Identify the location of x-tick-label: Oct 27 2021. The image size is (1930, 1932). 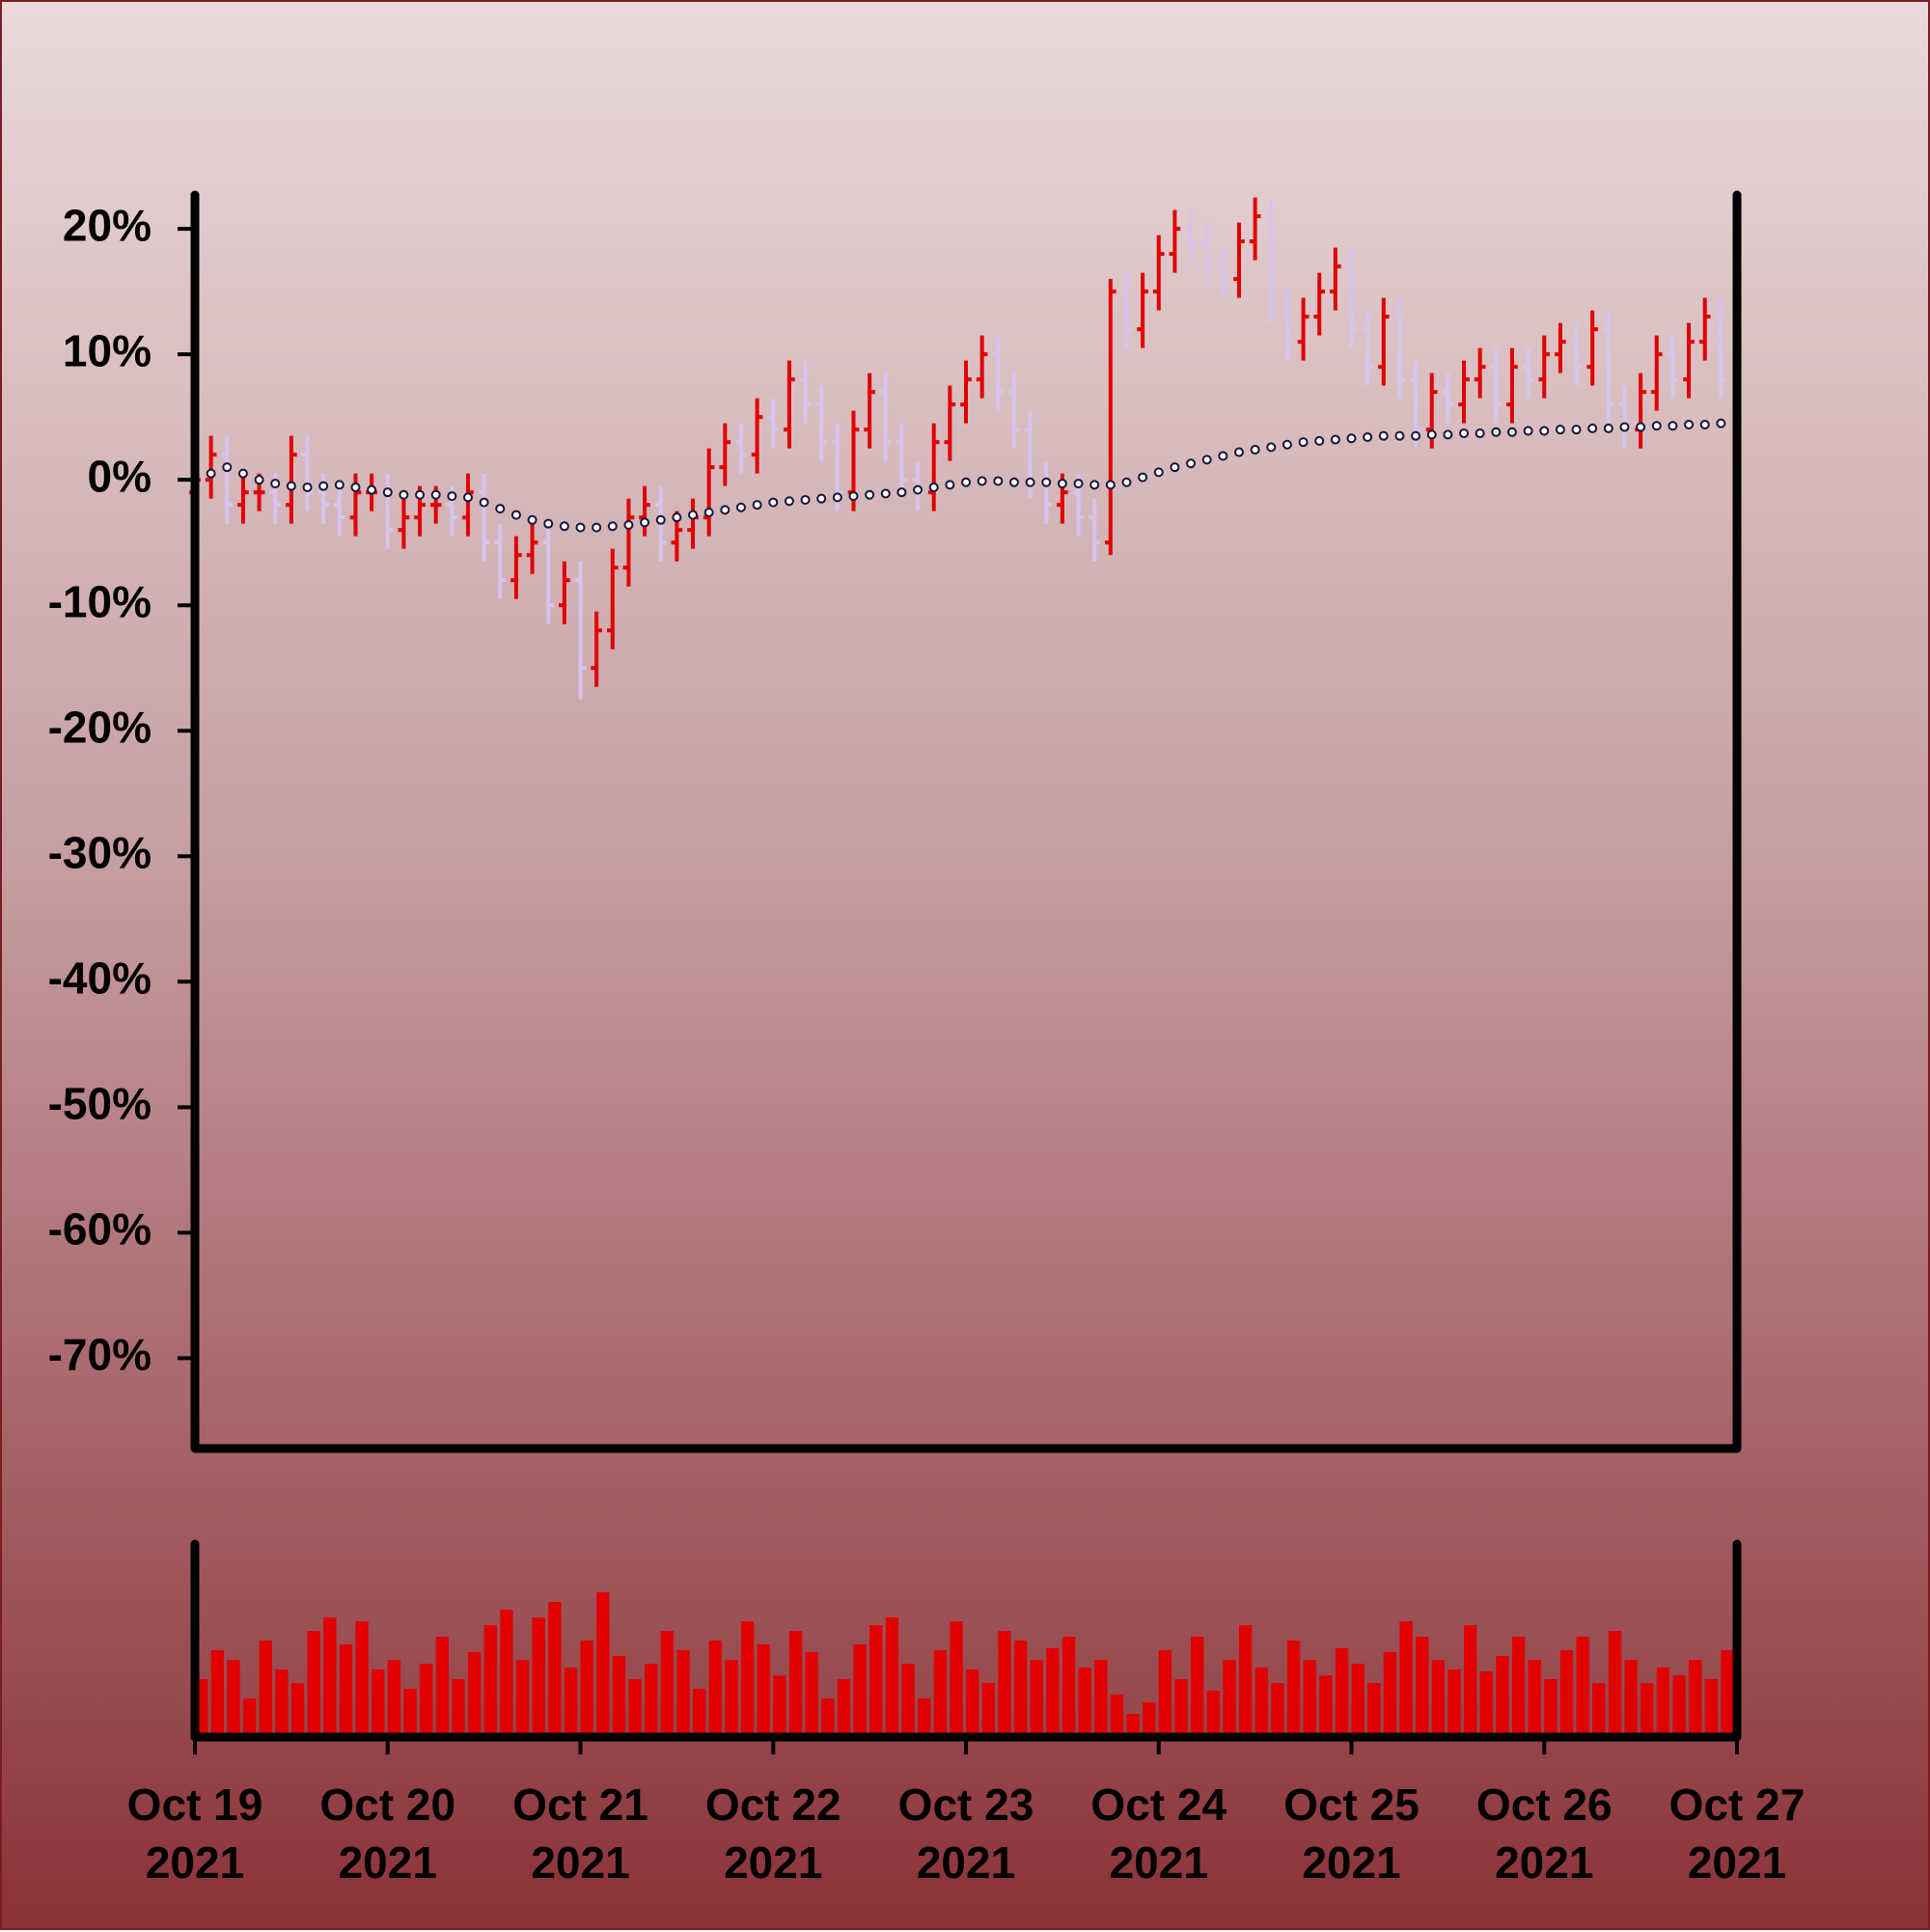
(1737, 1834).